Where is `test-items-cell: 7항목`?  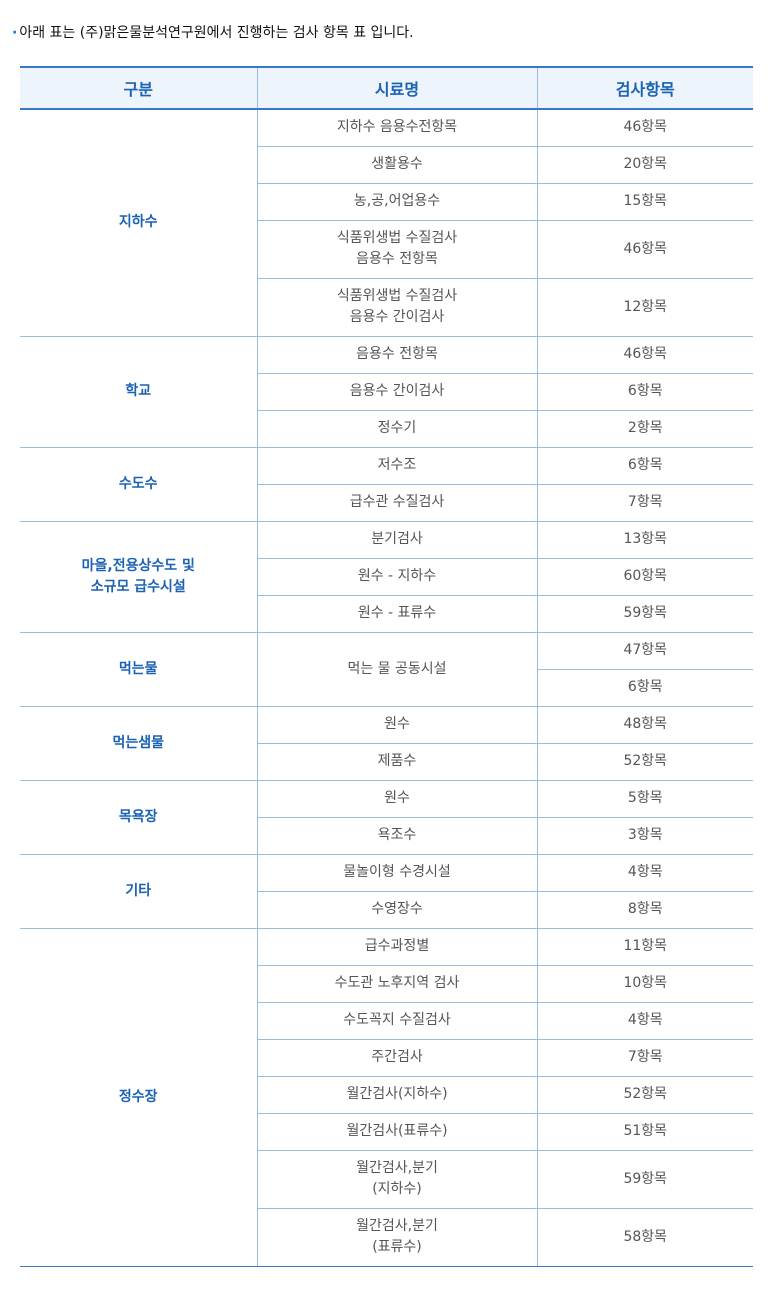 test-items-cell: 7항목 is located at coordinates (644, 1058).